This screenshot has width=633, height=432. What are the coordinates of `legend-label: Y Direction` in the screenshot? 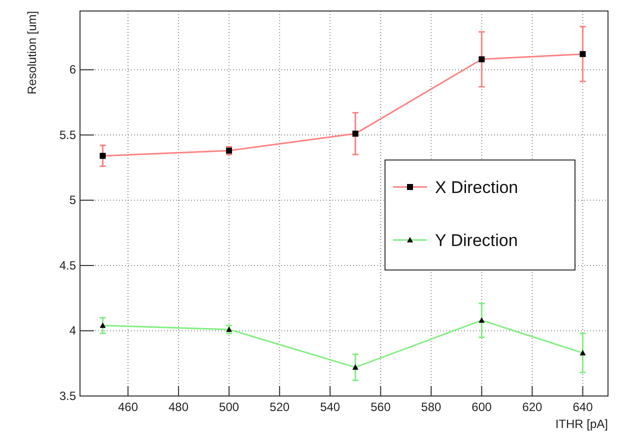 It's located at (476, 240).